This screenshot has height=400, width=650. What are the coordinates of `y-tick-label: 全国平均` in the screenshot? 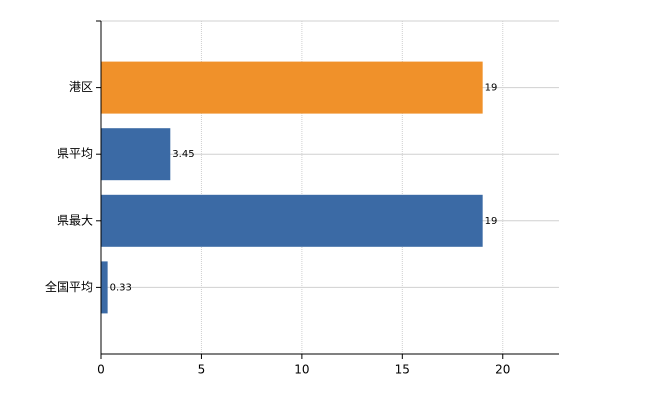 It's located at (69, 286).